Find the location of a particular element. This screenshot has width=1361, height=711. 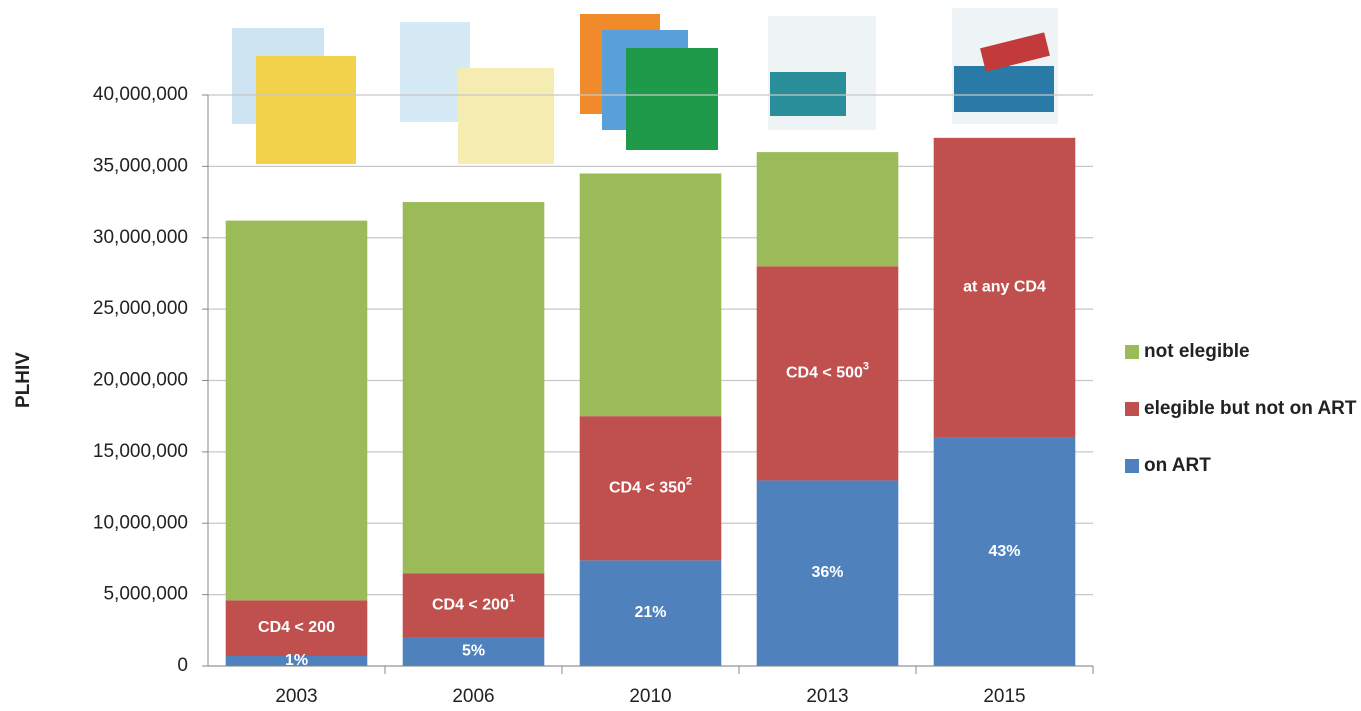

y-tick-label: 0 is located at coordinates (182, 665).